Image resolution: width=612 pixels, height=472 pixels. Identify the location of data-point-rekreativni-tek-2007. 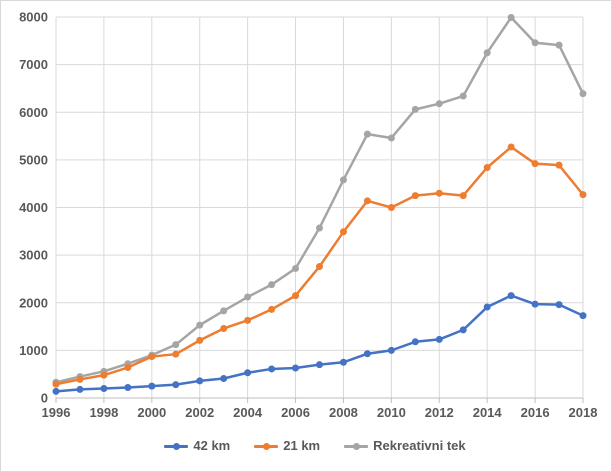
(319, 228).